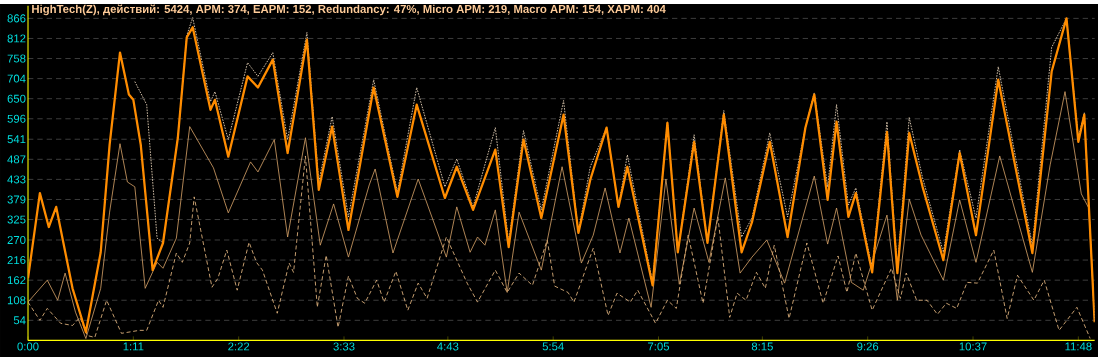 This screenshot has width=1098, height=357. What do you see at coordinates (16, 159) in the screenshot?
I see `y-tick-label: 487` at bounding box center [16, 159].